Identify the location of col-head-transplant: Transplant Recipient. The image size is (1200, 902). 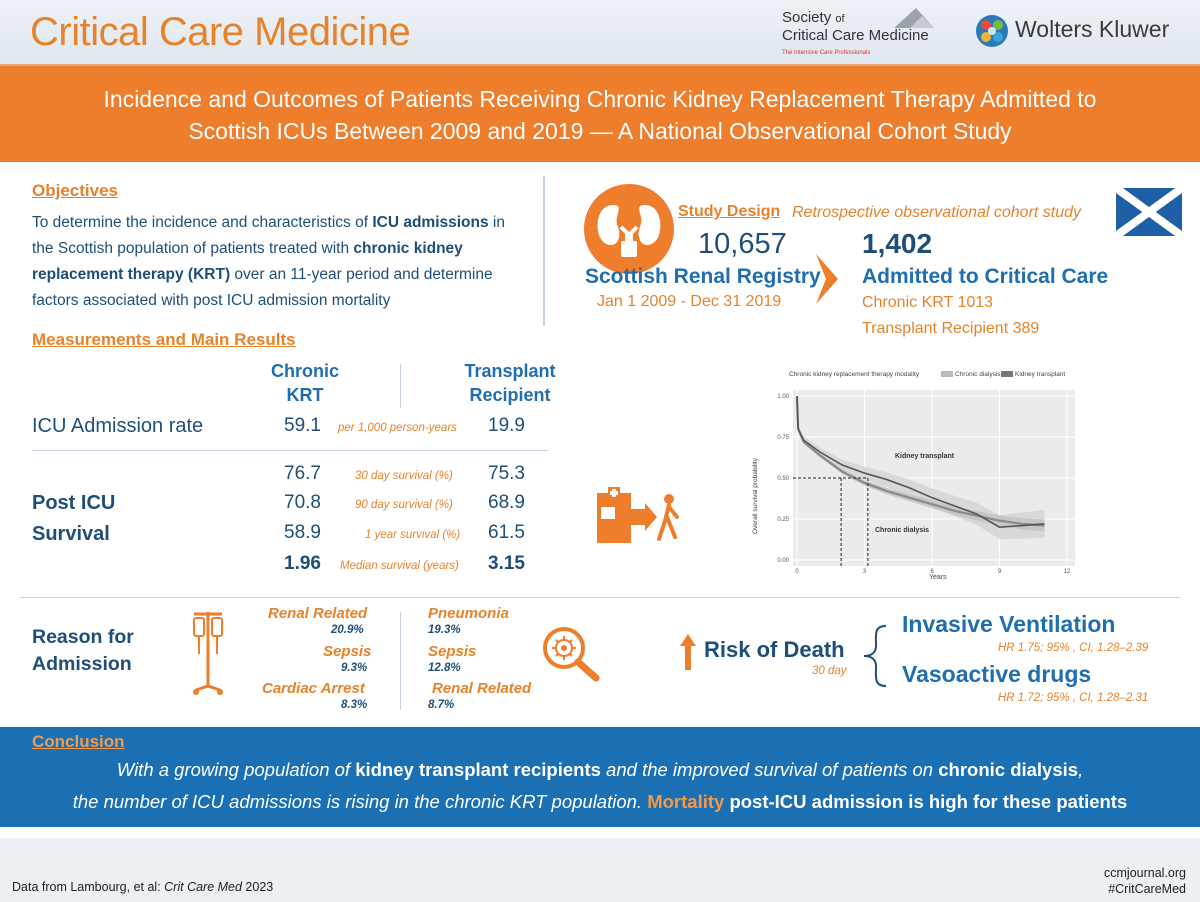
(510, 383).